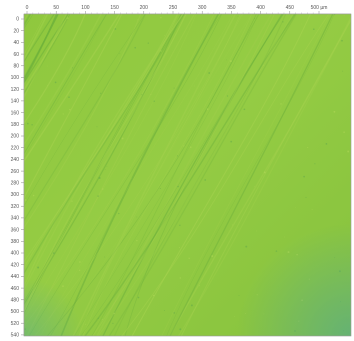  I want to click on y-tick-label: 100, so click(15, 78).